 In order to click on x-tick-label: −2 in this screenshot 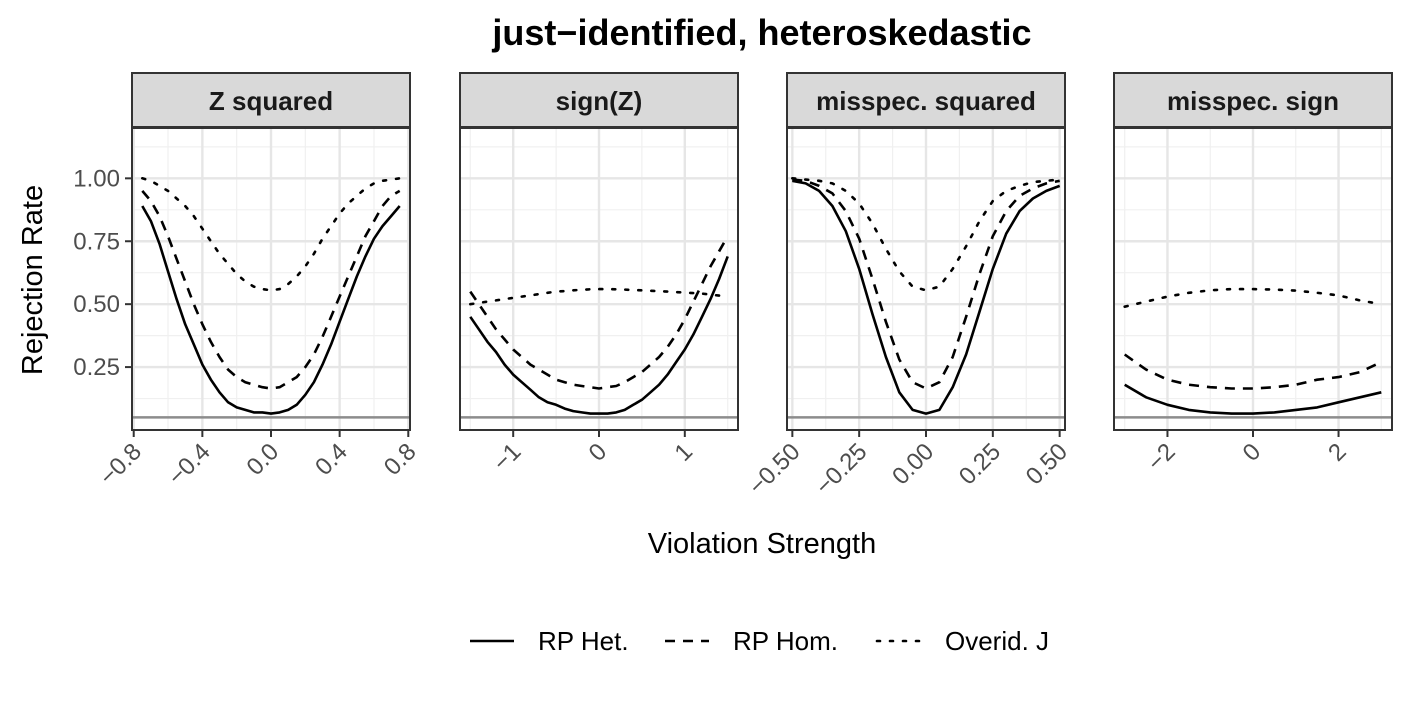, I will do `click(1161, 457)`.